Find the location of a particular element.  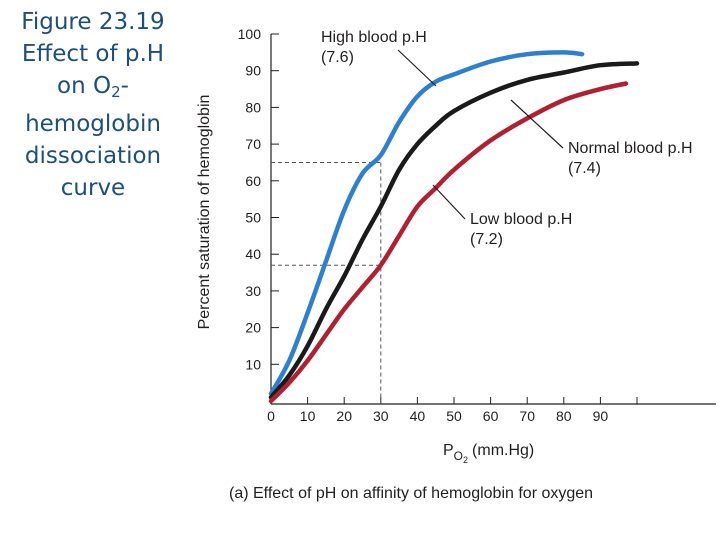

title-line: Effect of p.H is located at coordinates (93, 54).